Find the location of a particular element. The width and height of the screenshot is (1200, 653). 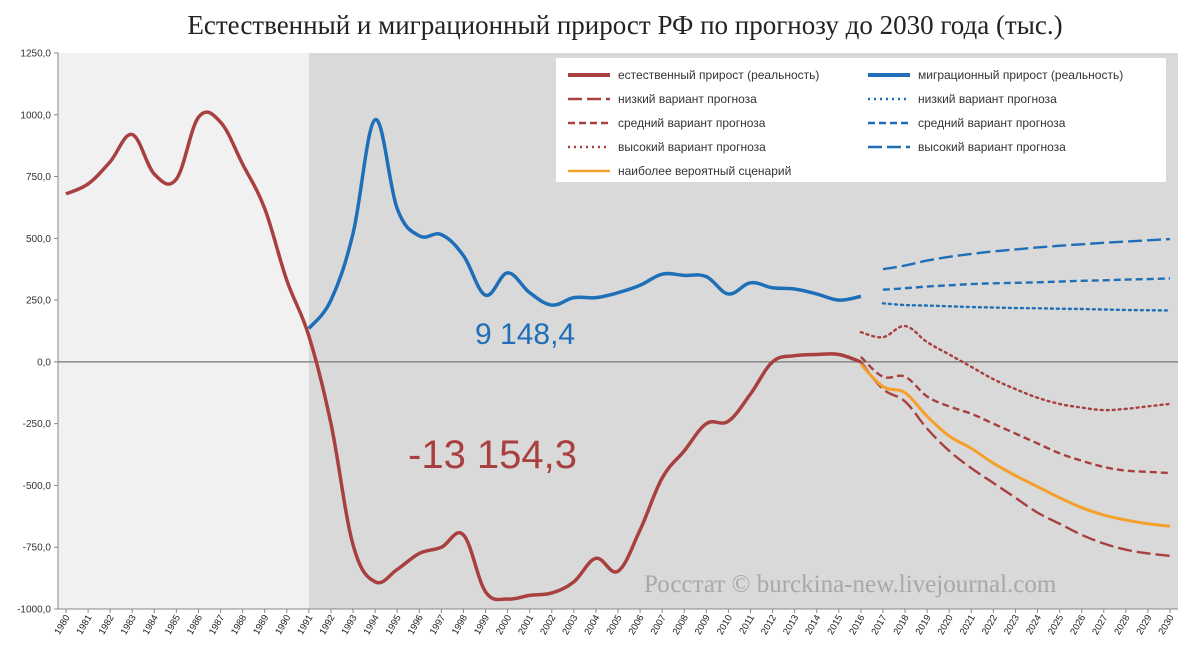

x-tick-label: 2028 is located at coordinates (1122, 625).